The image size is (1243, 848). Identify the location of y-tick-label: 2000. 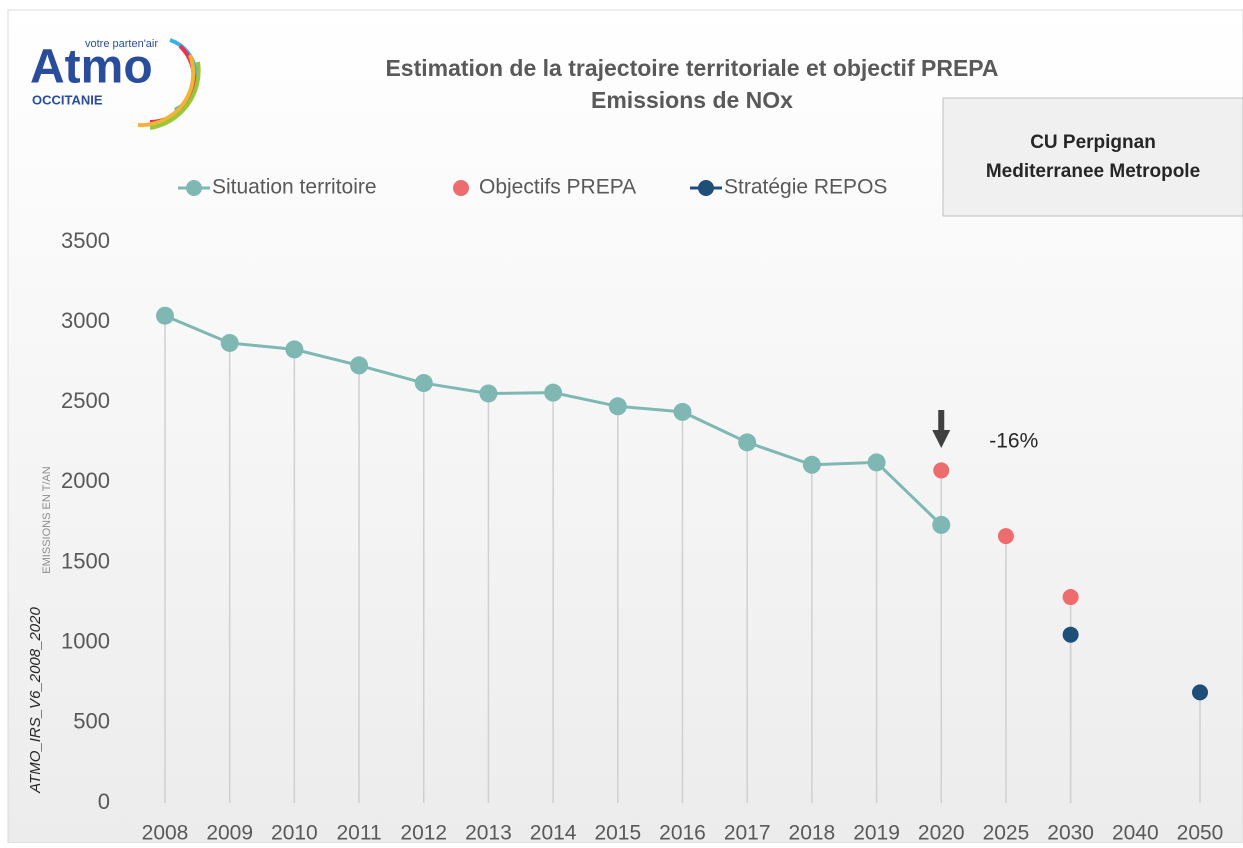
(85, 480).